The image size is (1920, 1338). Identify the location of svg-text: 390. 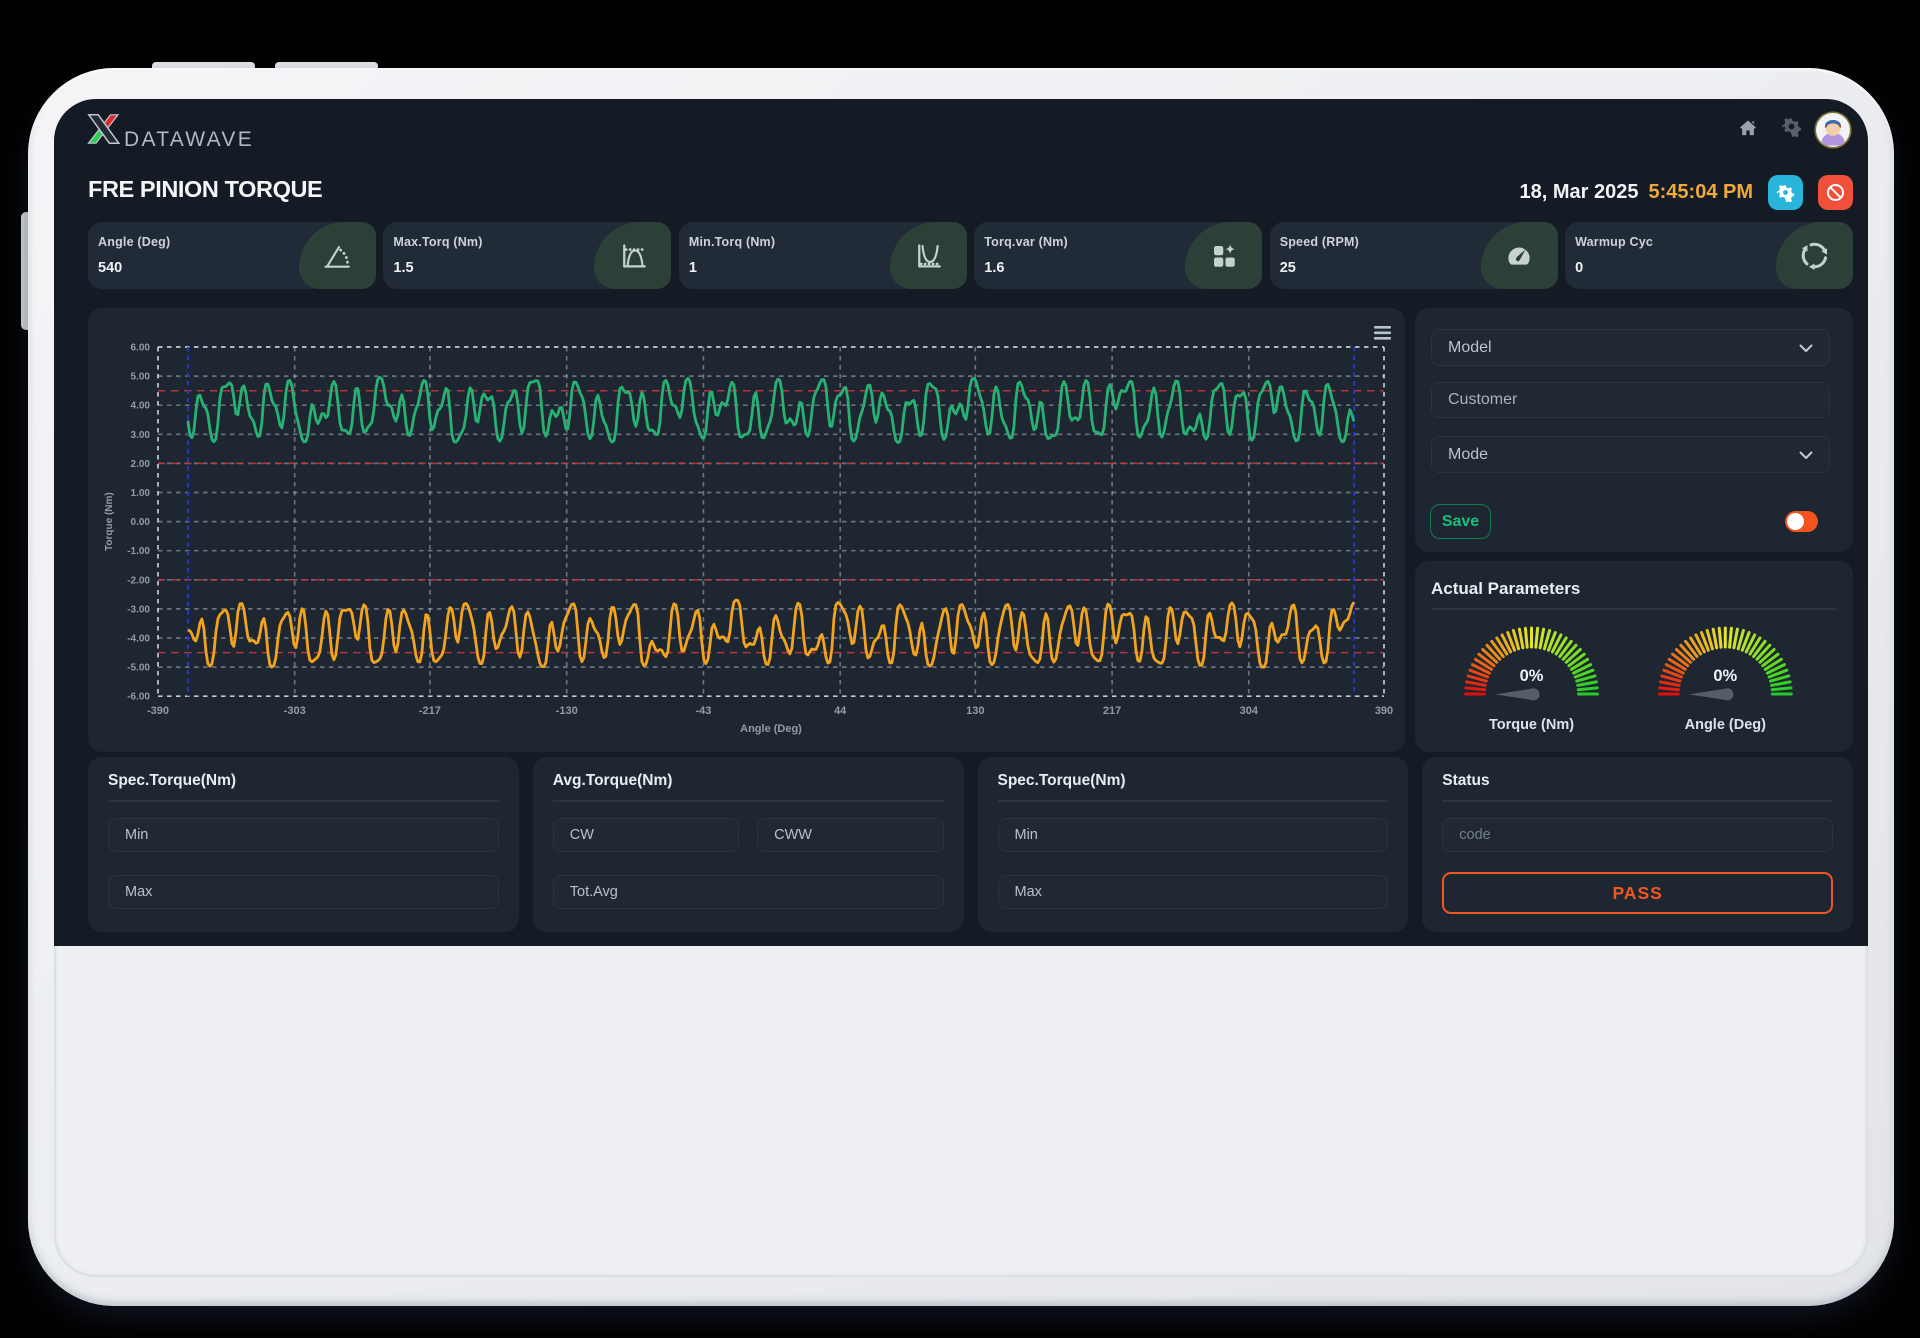
(1384, 711).